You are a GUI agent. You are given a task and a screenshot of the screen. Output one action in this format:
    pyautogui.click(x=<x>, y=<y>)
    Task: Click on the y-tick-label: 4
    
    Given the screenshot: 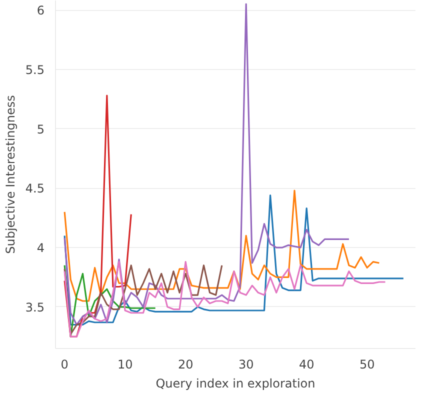 What is the action you would take?
    pyautogui.click(x=40, y=248)
    